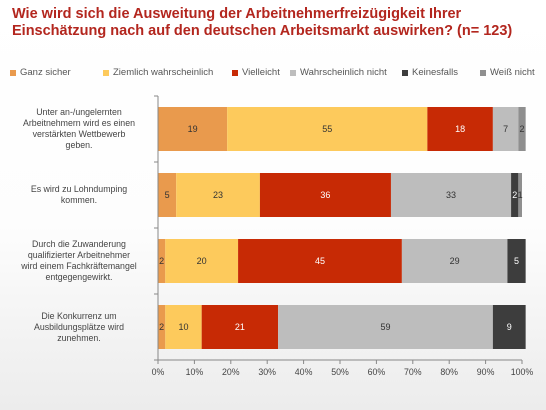  Describe the element at coordinates (163, 72) in the screenshot. I see `legend-label-1: Ziemlich wahrscheinlich` at that location.